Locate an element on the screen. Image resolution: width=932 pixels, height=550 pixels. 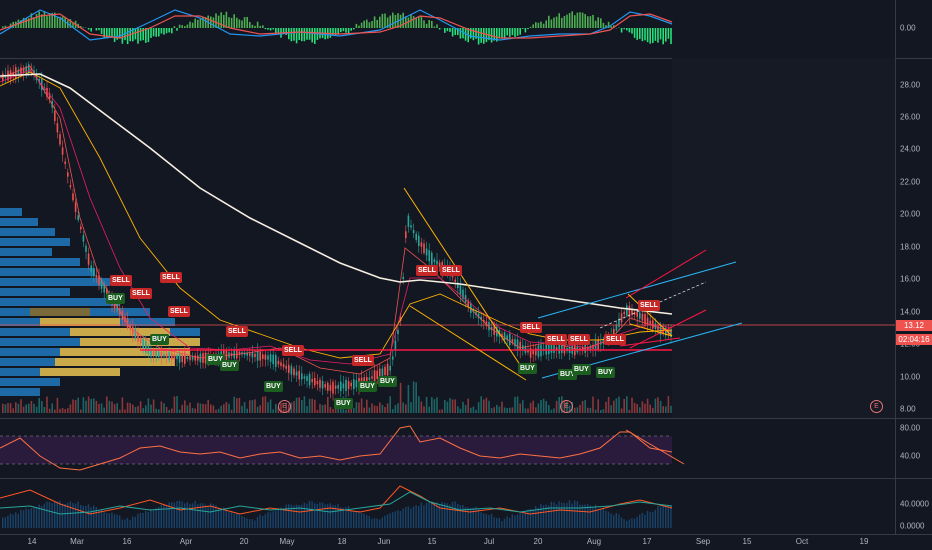
earnings-marker-may: E is located at coordinates (284, 406).